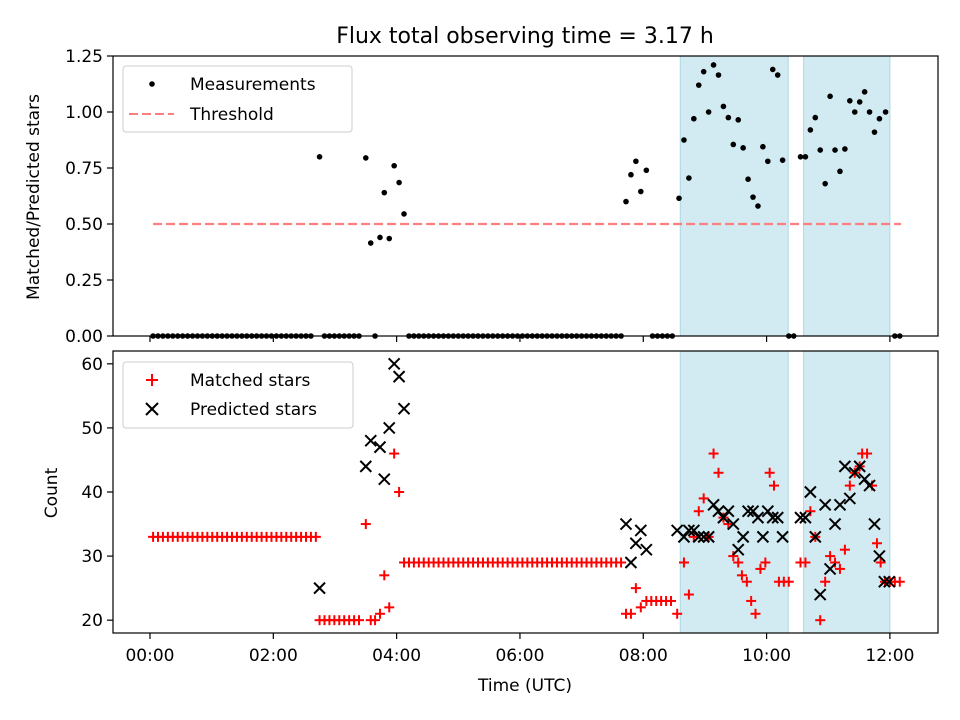 The image size is (960, 720). Describe the element at coordinates (766, 656) in the screenshot. I see `bottom-x-tick-label: 10:00` at that location.